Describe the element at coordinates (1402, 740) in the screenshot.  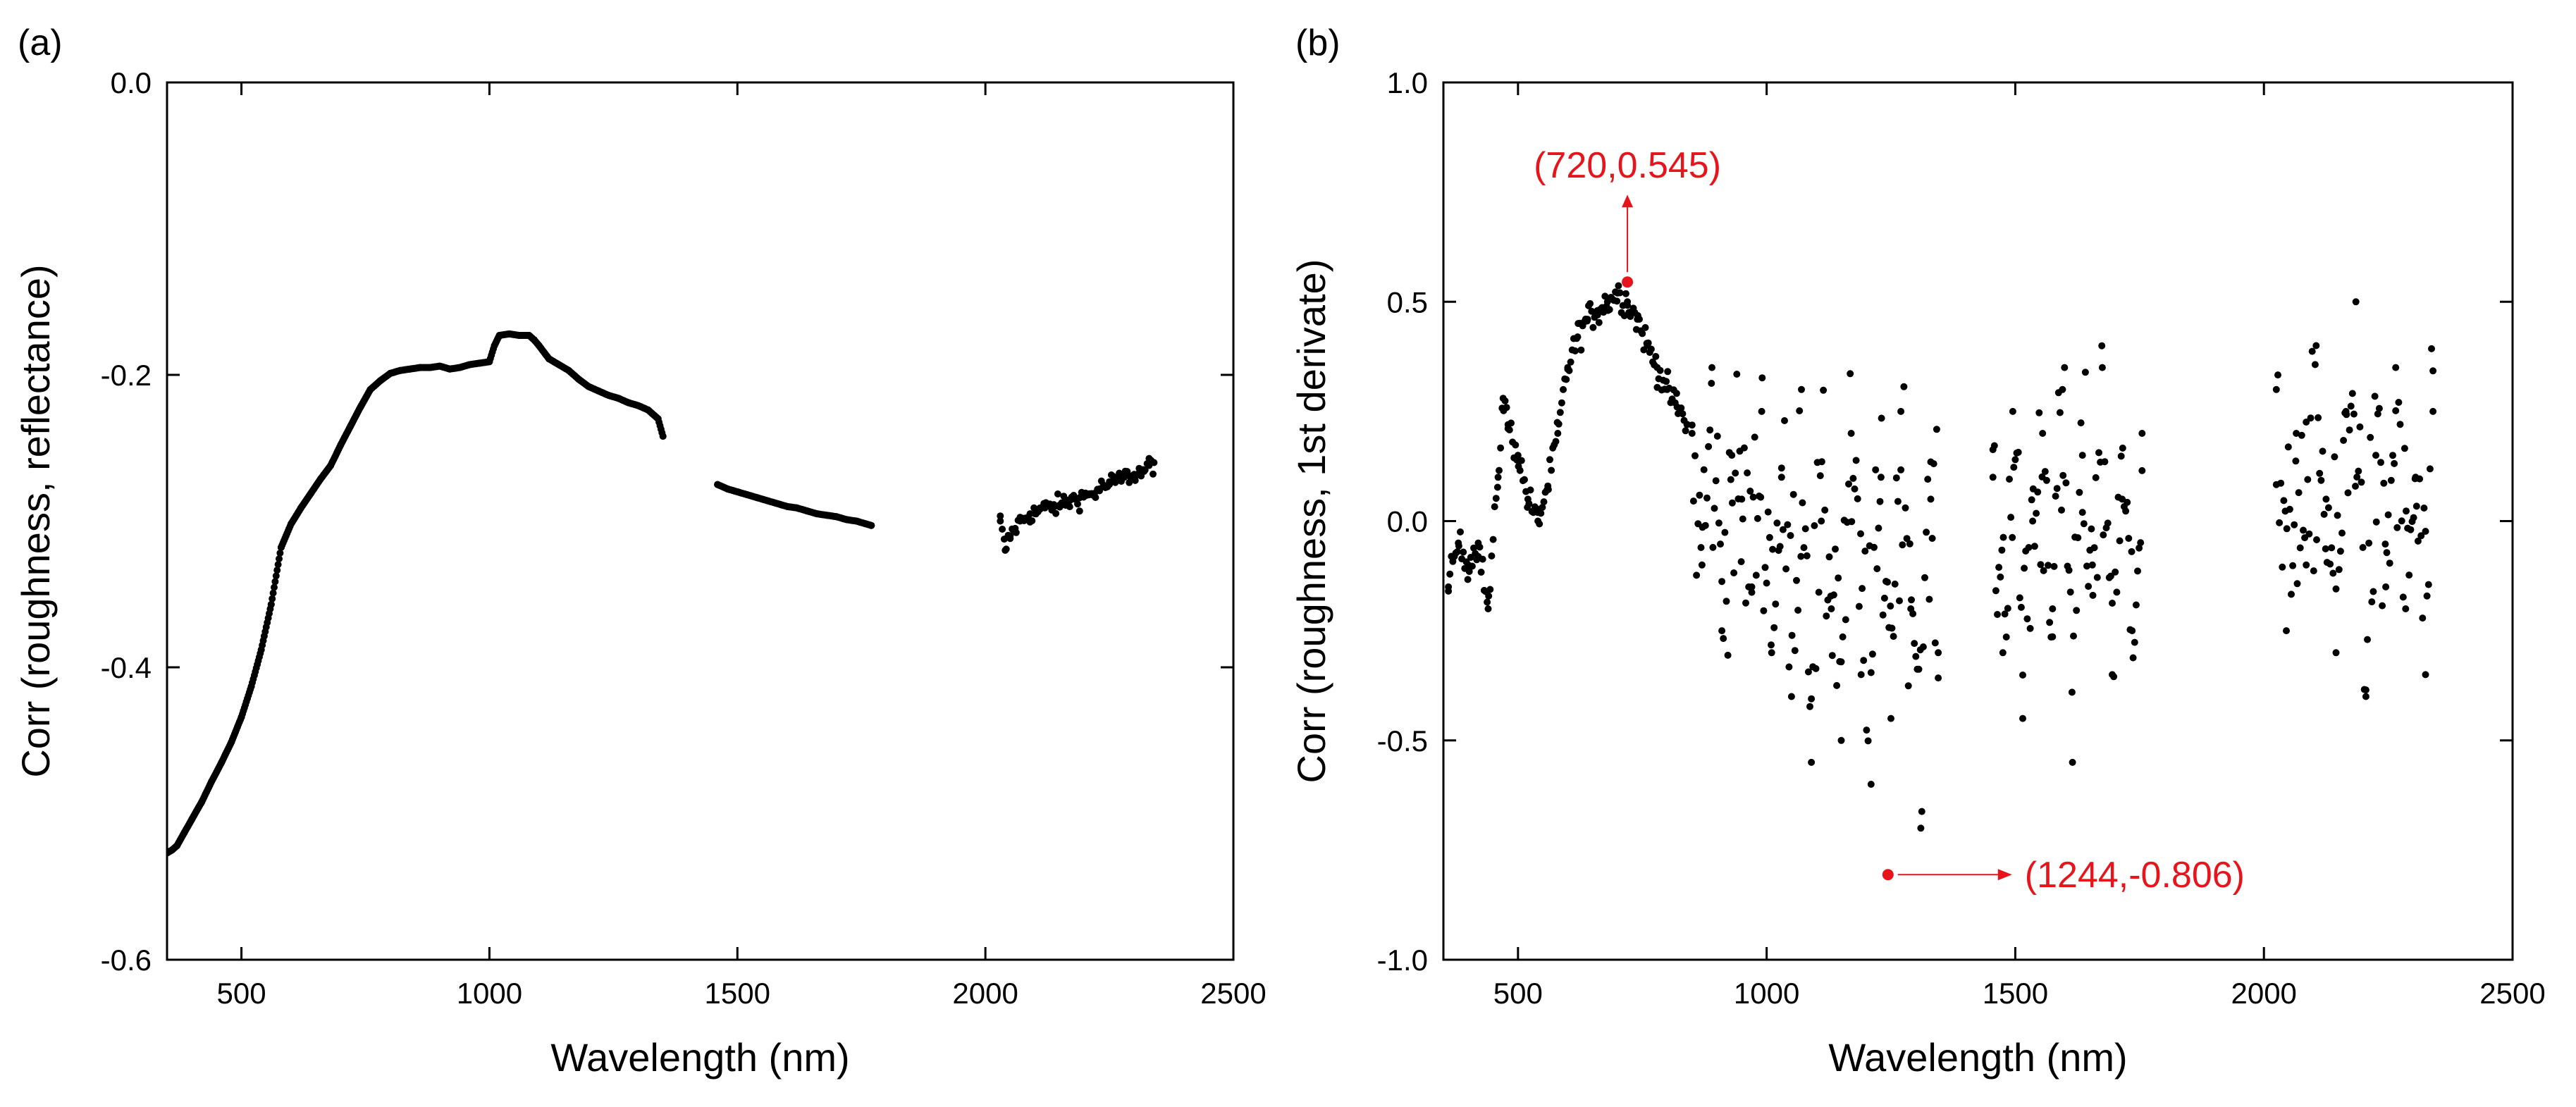
I see `y-tick-label: -0.5` at that location.